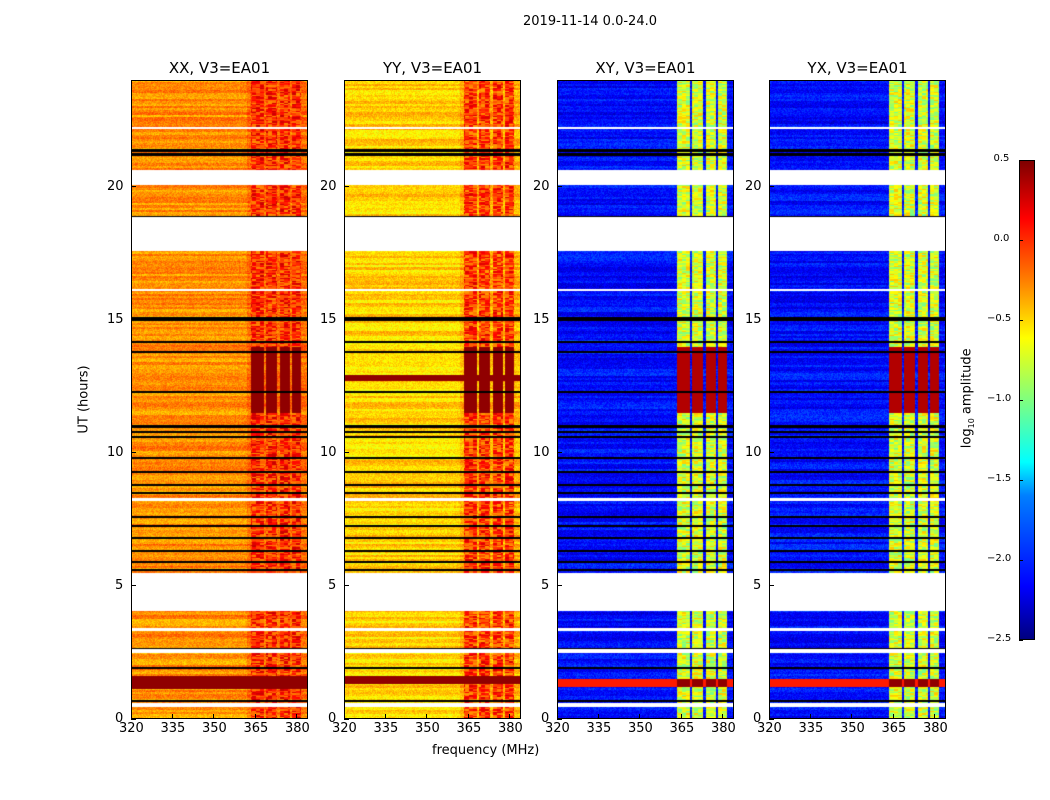 Image resolution: width=1050 pixels, height=800 pixels. What do you see at coordinates (645, 68) in the screenshot?
I see `panel-title: XY, V3=EA01` at bounding box center [645, 68].